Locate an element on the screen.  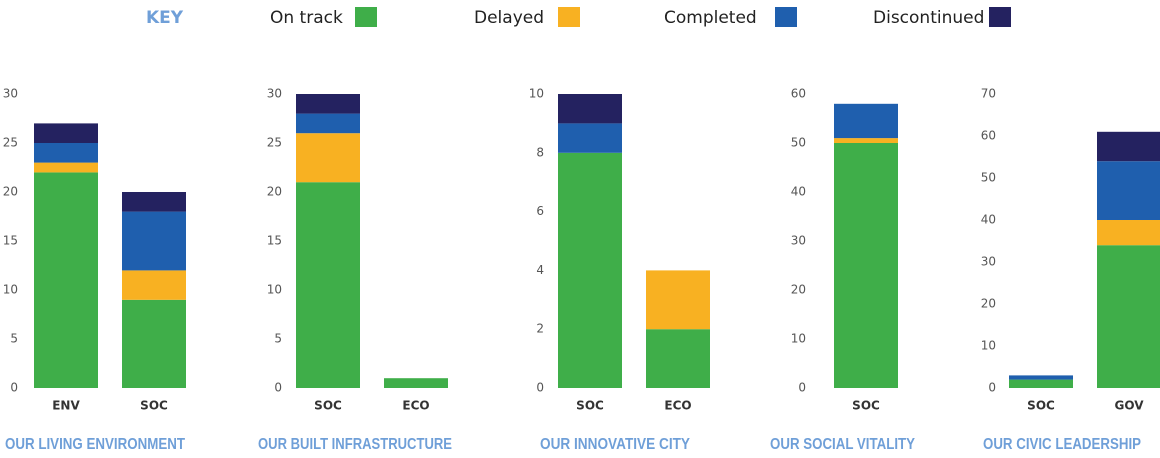
x-tick-label: ENV is located at coordinates (66, 406).